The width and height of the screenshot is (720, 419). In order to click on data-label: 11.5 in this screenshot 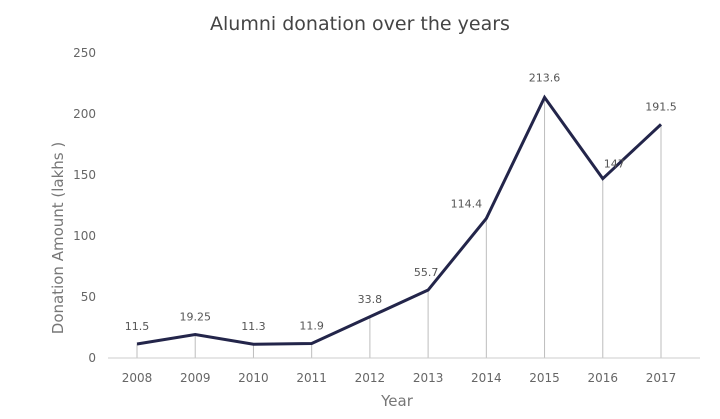, I will do `click(137, 326)`.